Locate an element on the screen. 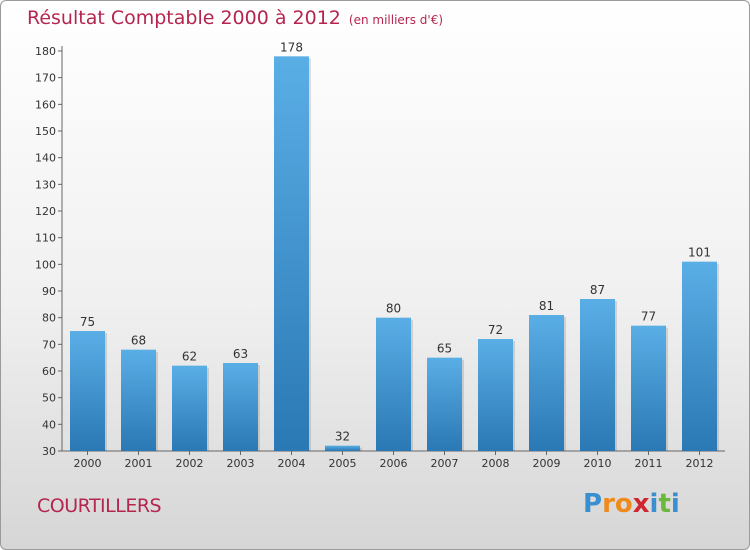  y-tick-label: 140 is located at coordinates (45, 158).